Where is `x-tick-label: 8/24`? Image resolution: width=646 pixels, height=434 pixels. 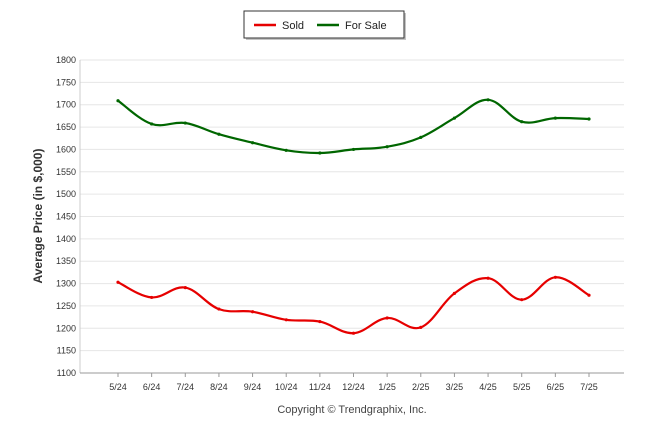 x-tick-label: 8/24 is located at coordinates (219, 387).